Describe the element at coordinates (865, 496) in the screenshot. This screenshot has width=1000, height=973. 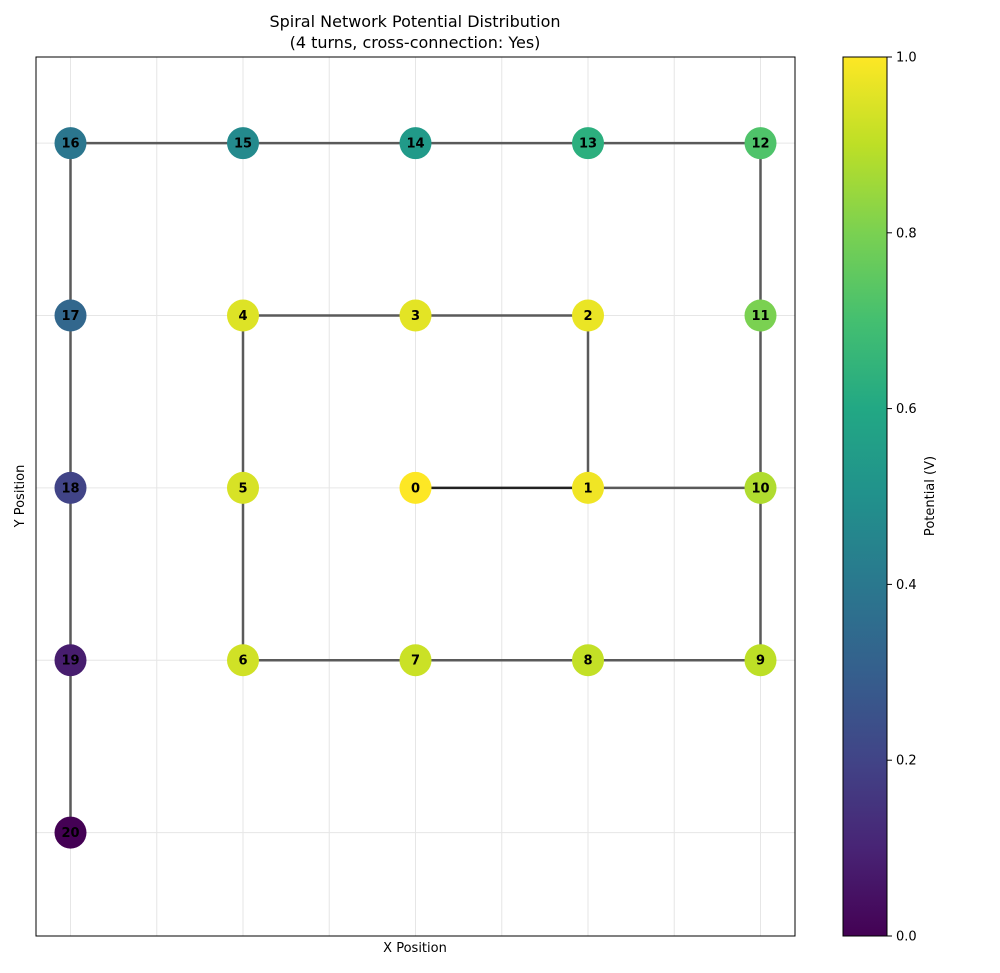
I see `colorbar-gradient` at that location.